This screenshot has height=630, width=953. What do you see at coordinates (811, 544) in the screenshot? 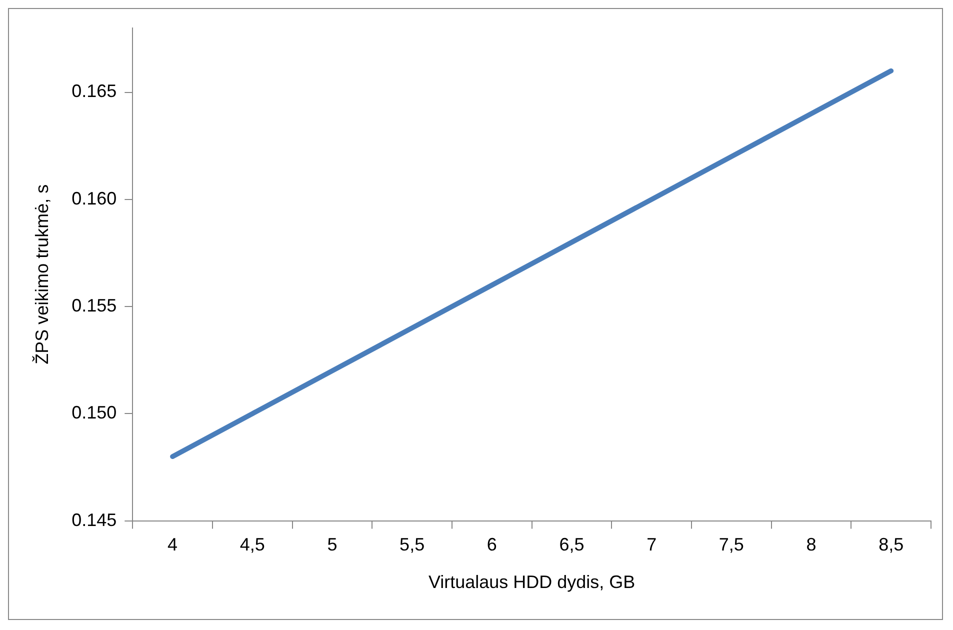
I see `x-tick-label: 8` at bounding box center [811, 544].